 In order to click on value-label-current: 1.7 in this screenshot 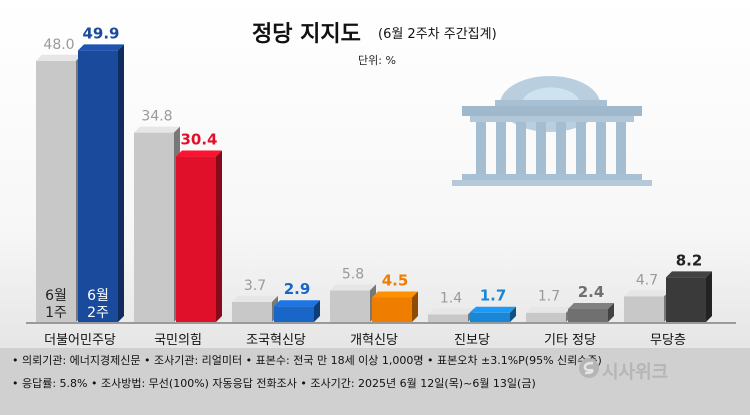, I will do `click(493, 296)`.